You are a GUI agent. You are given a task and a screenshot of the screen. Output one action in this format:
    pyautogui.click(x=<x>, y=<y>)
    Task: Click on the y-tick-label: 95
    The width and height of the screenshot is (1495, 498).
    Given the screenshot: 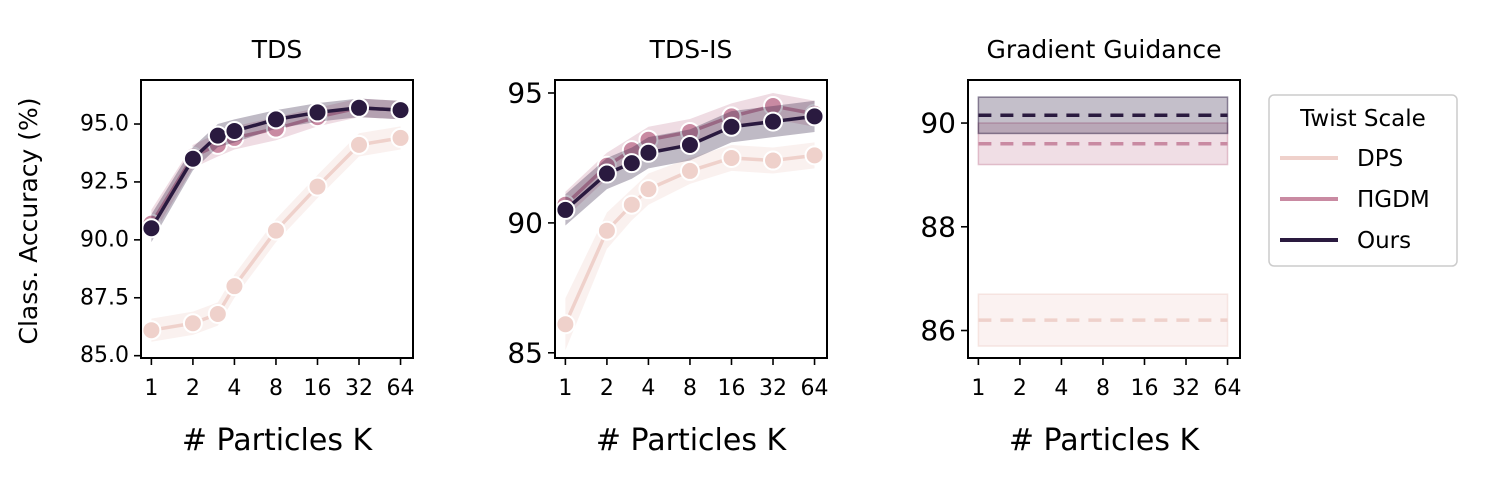 What is the action you would take?
    pyautogui.click(x=525, y=92)
    